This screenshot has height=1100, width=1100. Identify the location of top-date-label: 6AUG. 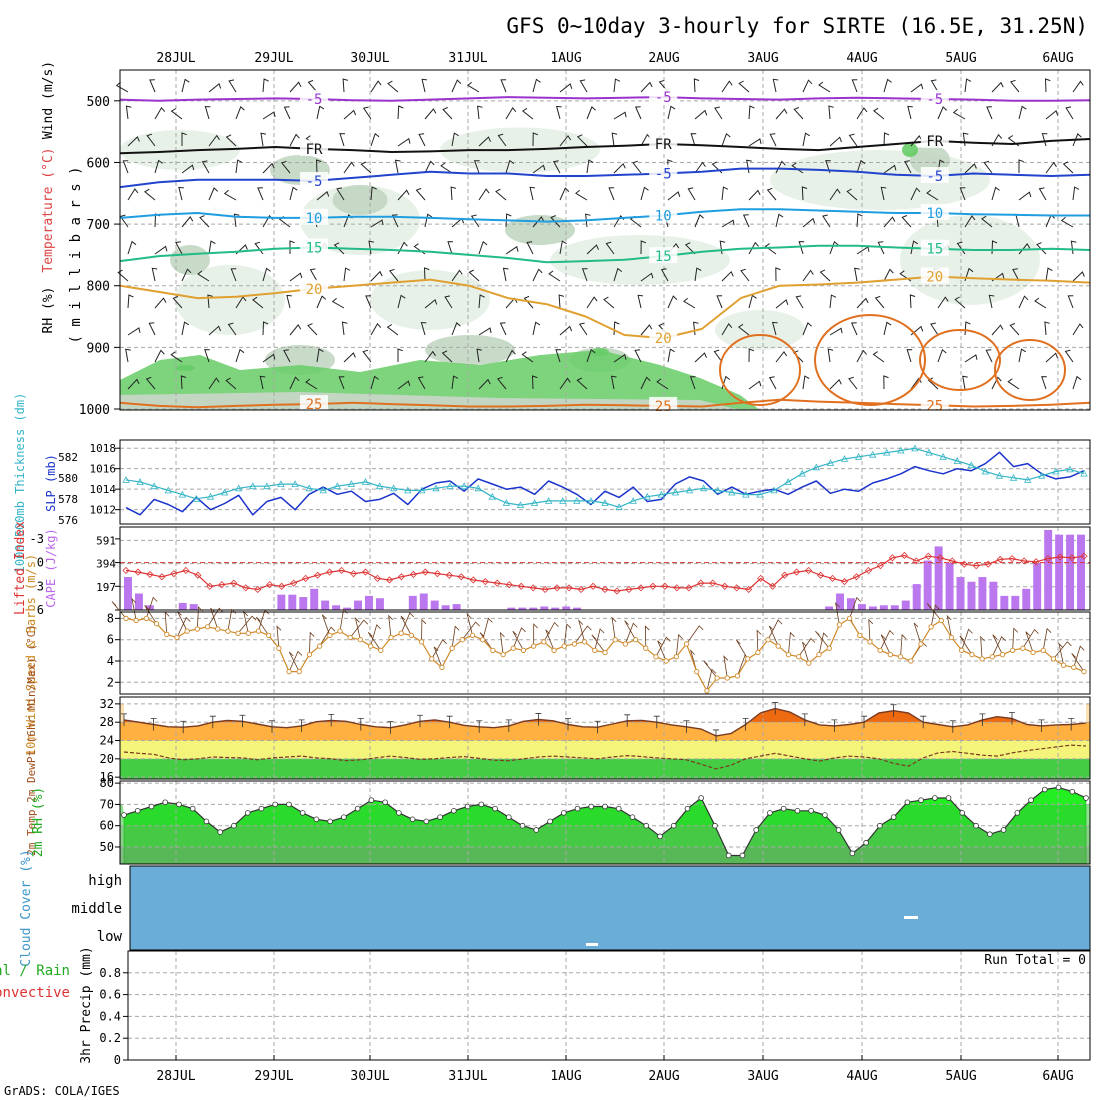
(1057, 58).